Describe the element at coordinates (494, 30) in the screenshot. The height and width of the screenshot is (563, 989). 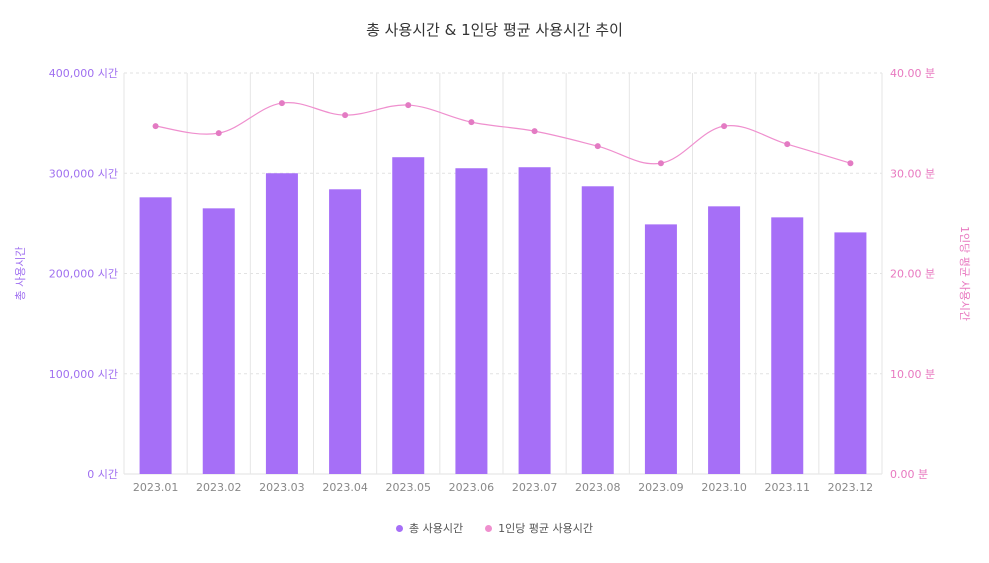
I see `chart-title: 총 사용시간 & 1인당 평균 사용시간 추이` at that location.